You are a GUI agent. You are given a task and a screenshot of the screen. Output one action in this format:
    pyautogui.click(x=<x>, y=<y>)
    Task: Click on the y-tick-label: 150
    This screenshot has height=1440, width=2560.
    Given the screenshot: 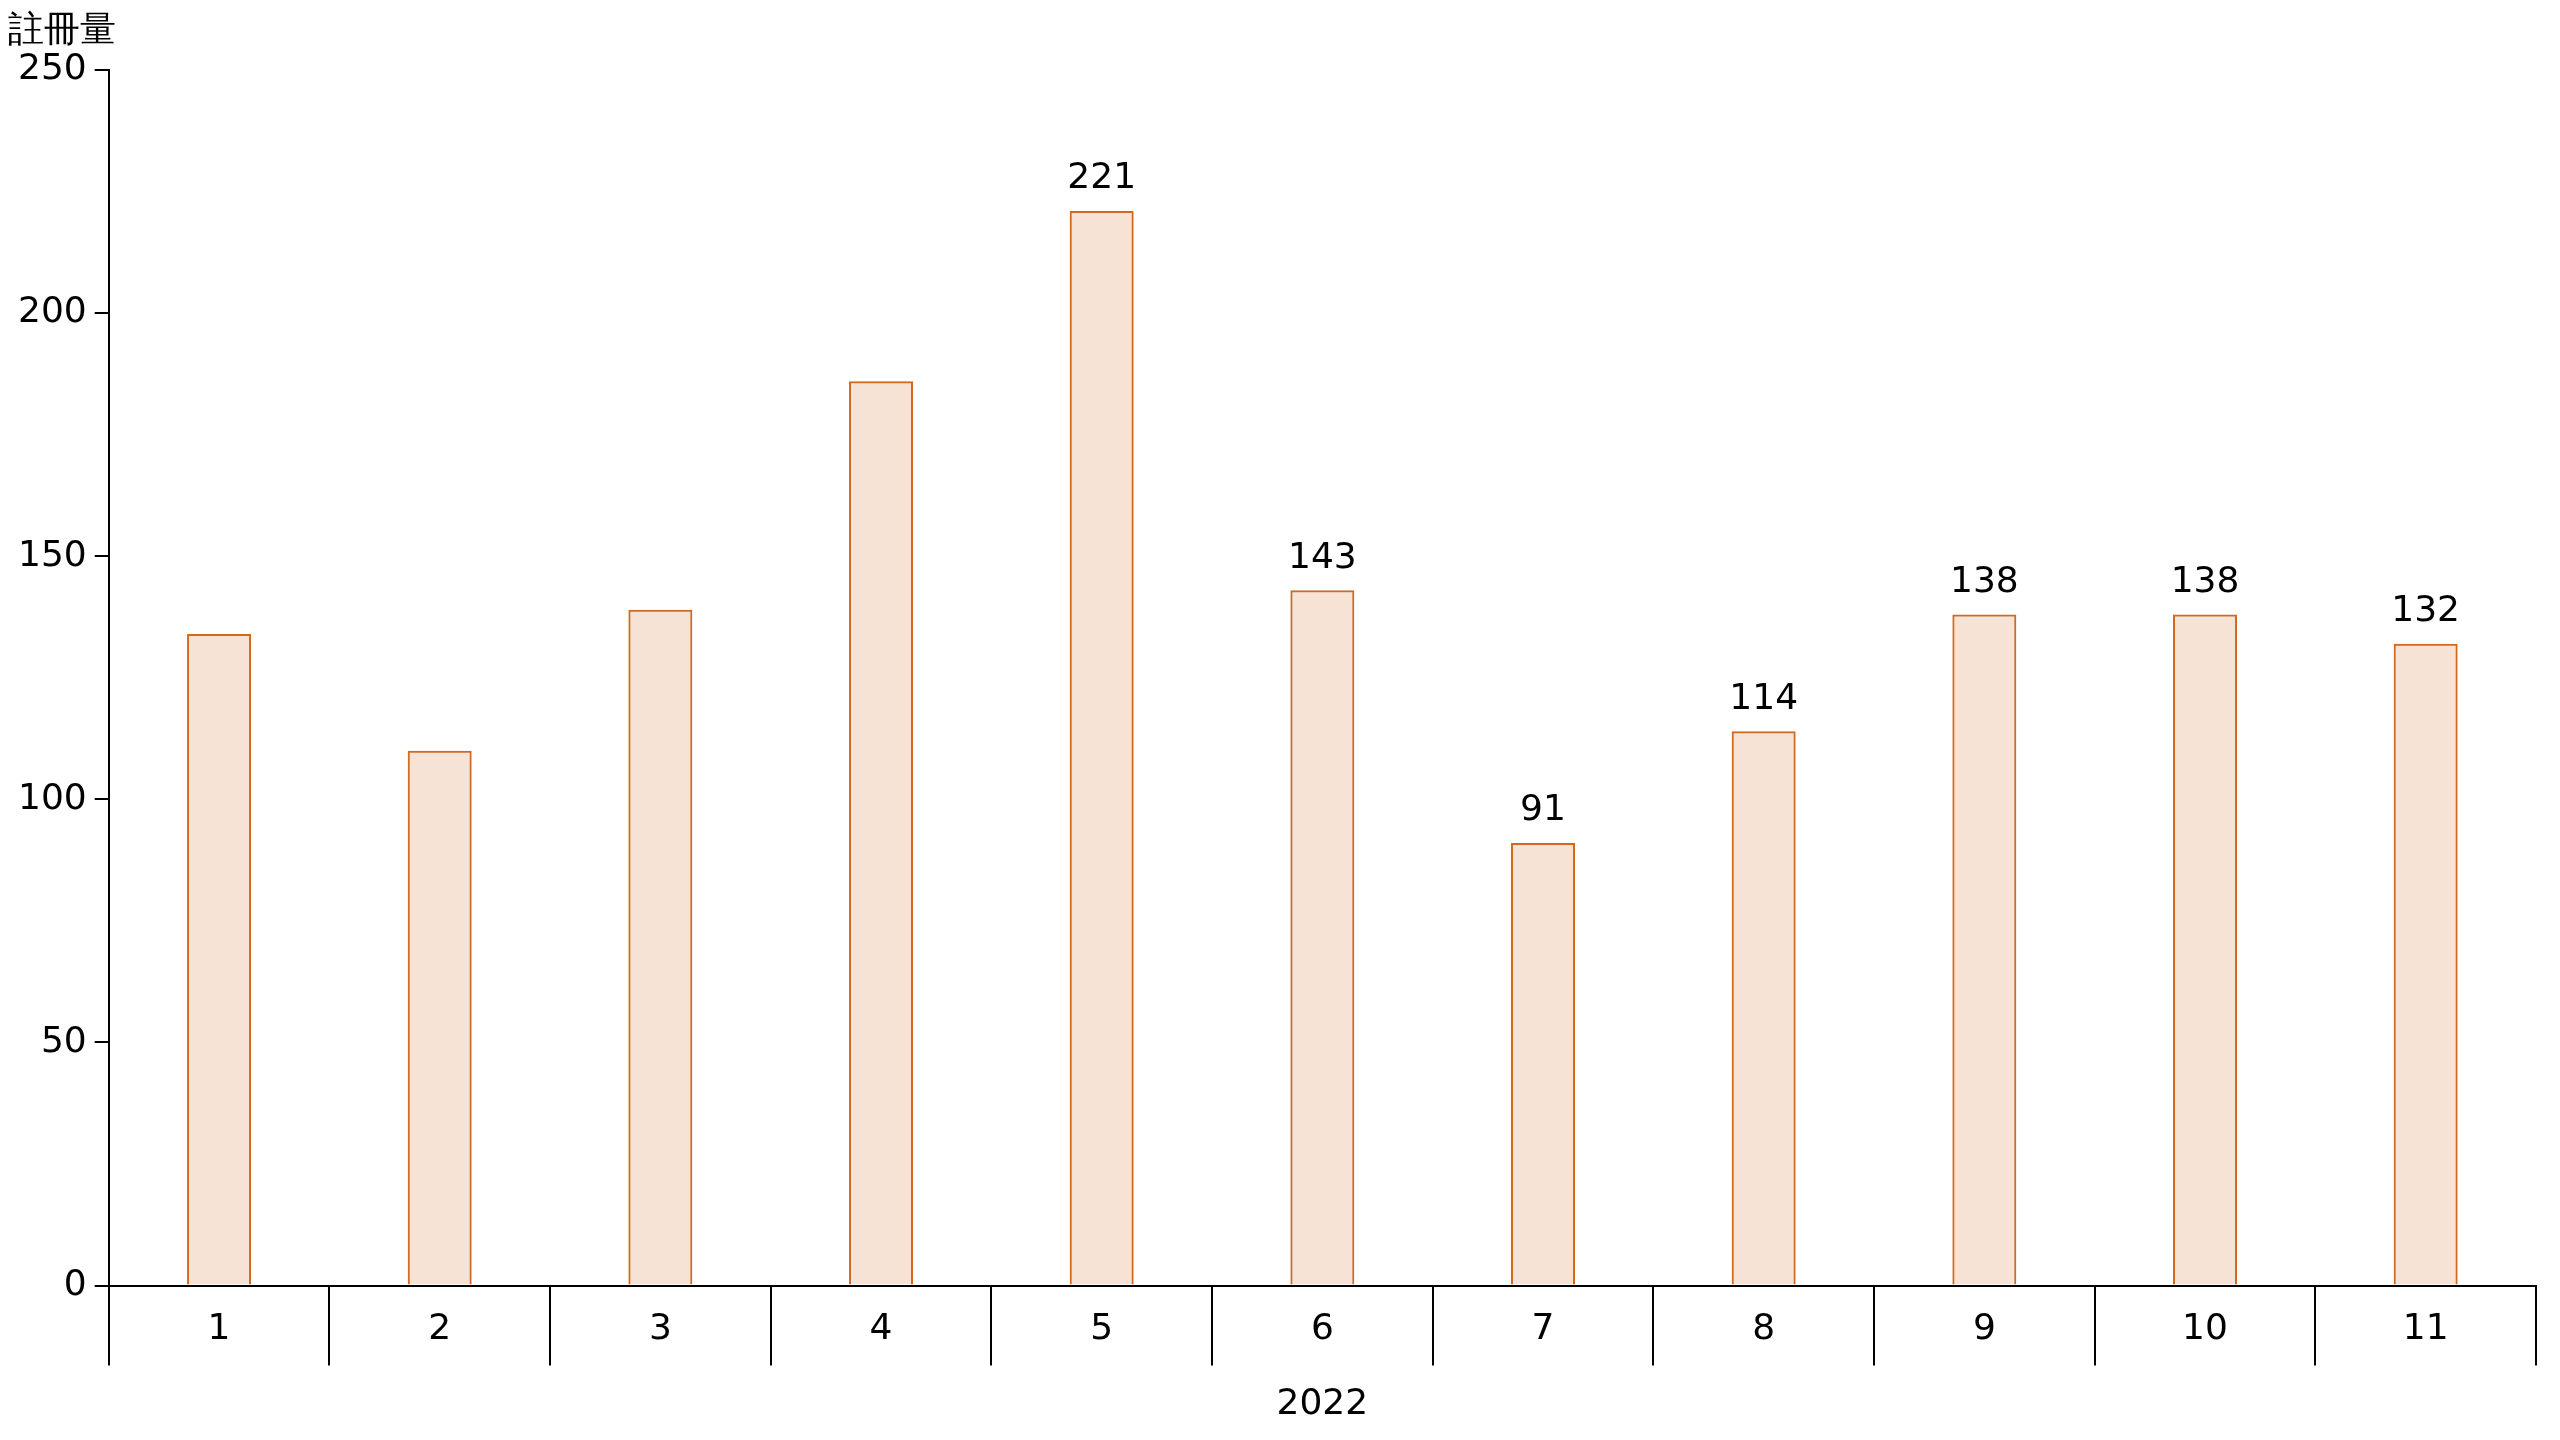 What is the action you would take?
    pyautogui.click(x=52, y=553)
    